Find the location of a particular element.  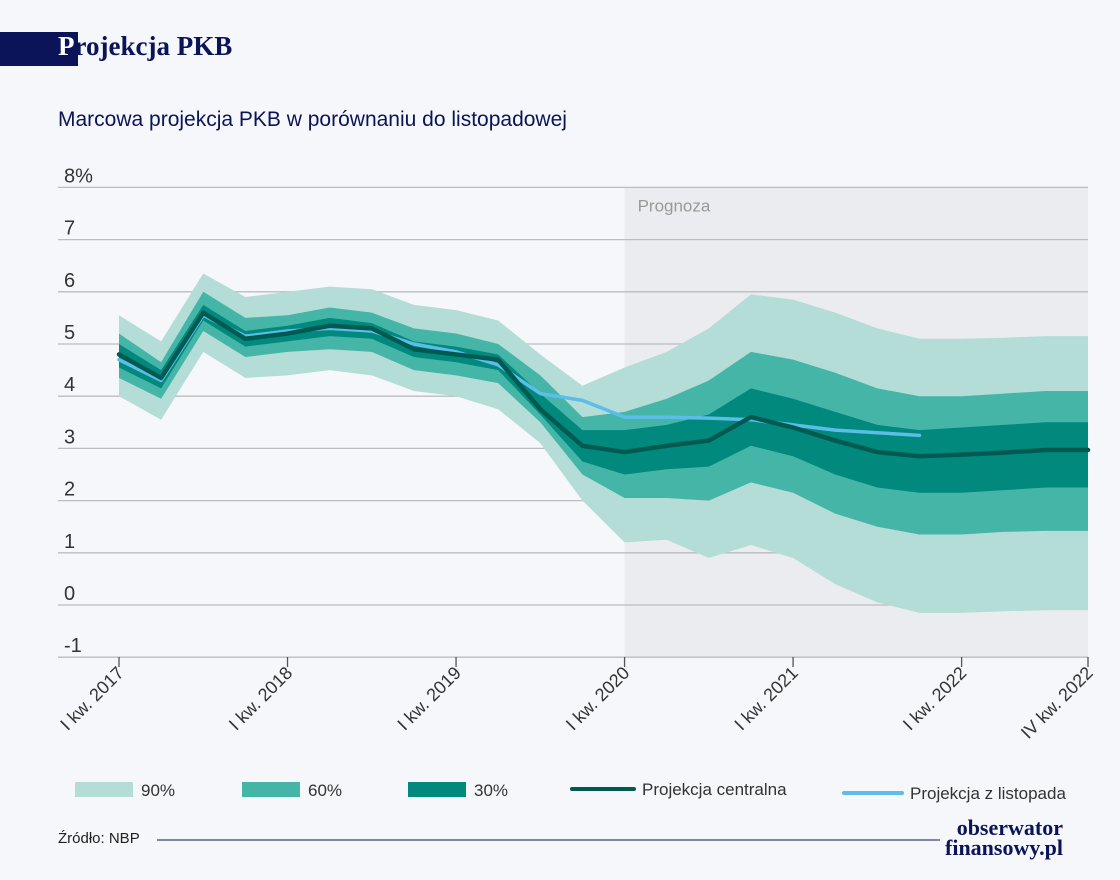

logo-line2: finansowy.pl is located at coordinates (1004, 847).